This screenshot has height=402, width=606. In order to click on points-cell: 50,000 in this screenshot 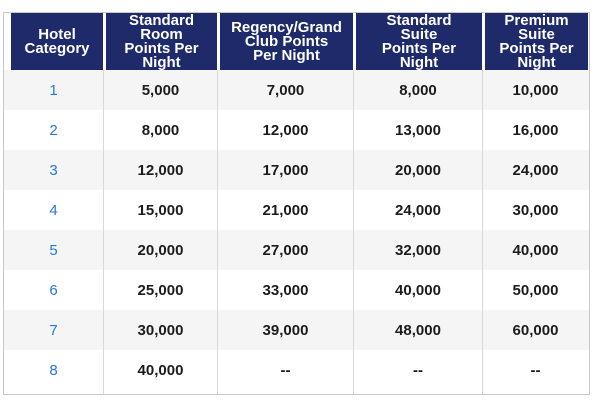, I will do `click(535, 290)`.